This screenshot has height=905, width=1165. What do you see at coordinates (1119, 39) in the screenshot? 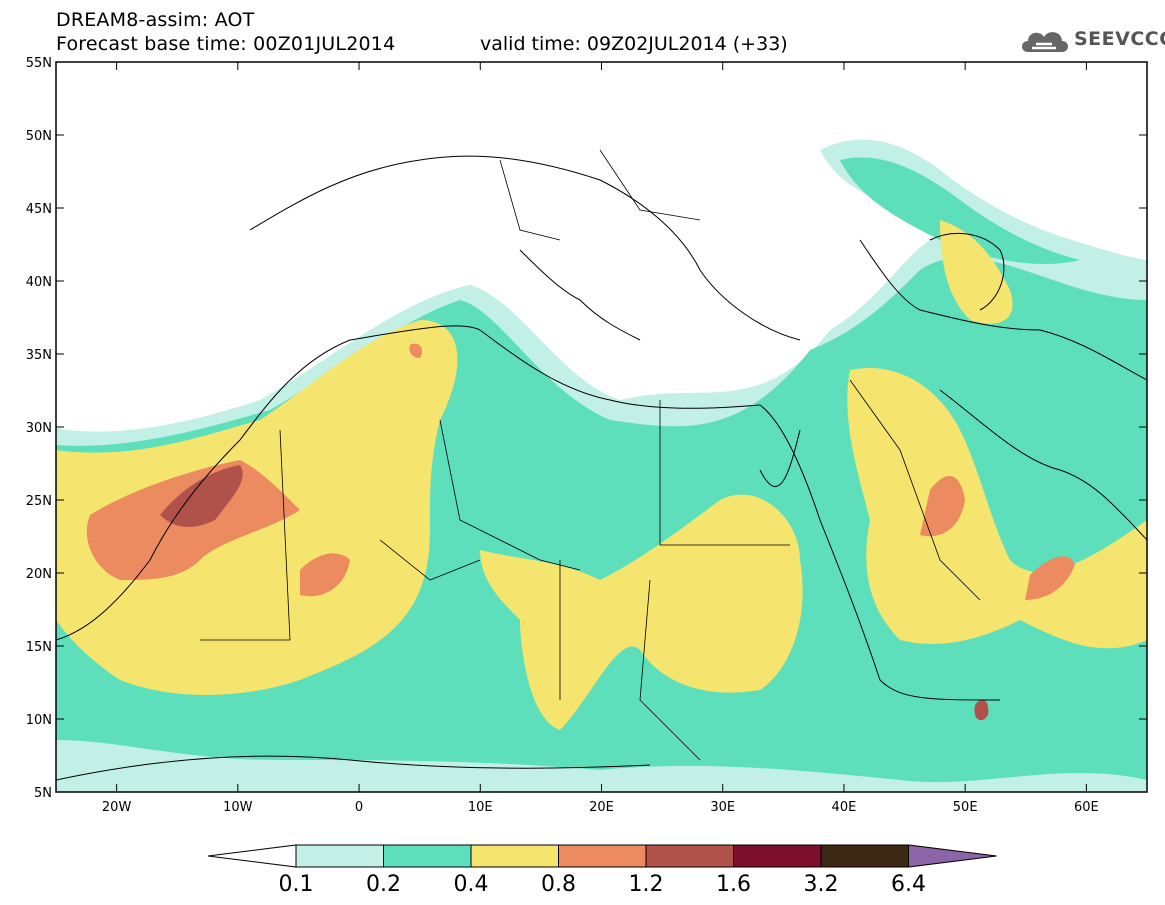
I see `logo-text: SEEVCCC` at bounding box center [1119, 39].